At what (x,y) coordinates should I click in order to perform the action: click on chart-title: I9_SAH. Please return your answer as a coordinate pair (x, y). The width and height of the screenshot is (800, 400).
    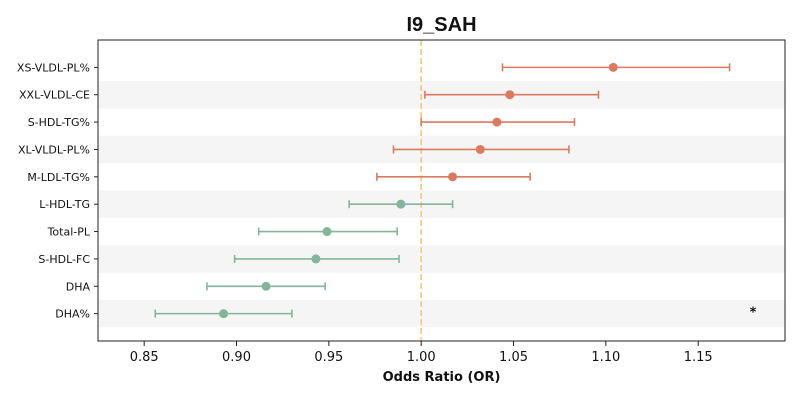
    Looking at the image, I should click on (441, 25).